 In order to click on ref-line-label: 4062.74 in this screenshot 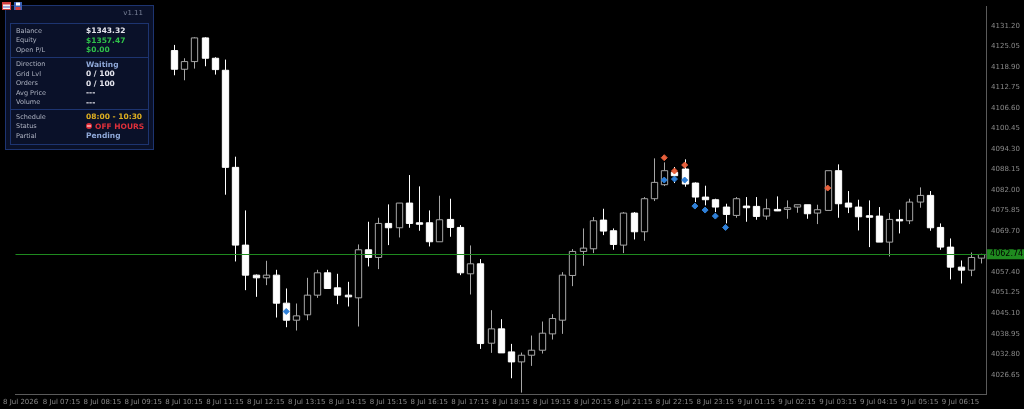, I will do `click(1007, 254)`.